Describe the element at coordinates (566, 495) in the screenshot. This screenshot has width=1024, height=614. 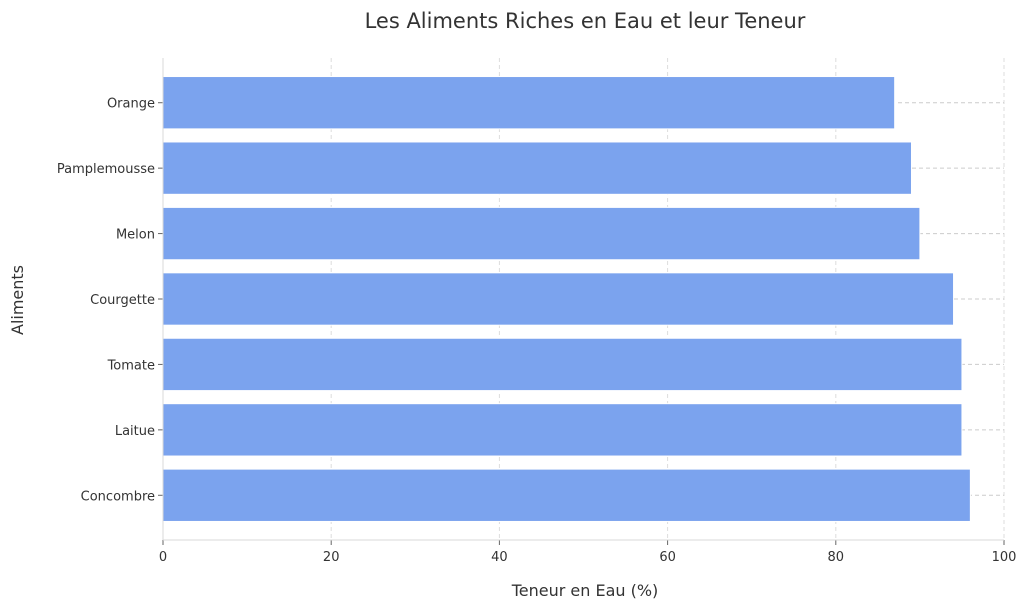
I see `bar-concombre` at that location.